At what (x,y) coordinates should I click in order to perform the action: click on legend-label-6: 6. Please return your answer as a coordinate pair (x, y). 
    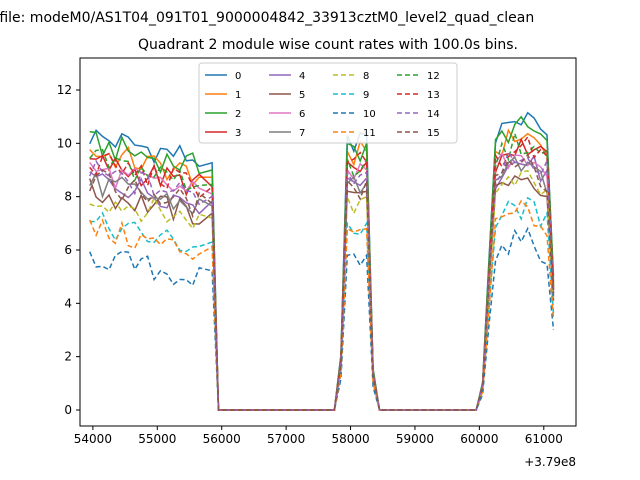
    Looking at the image, I should click on (302, 114).